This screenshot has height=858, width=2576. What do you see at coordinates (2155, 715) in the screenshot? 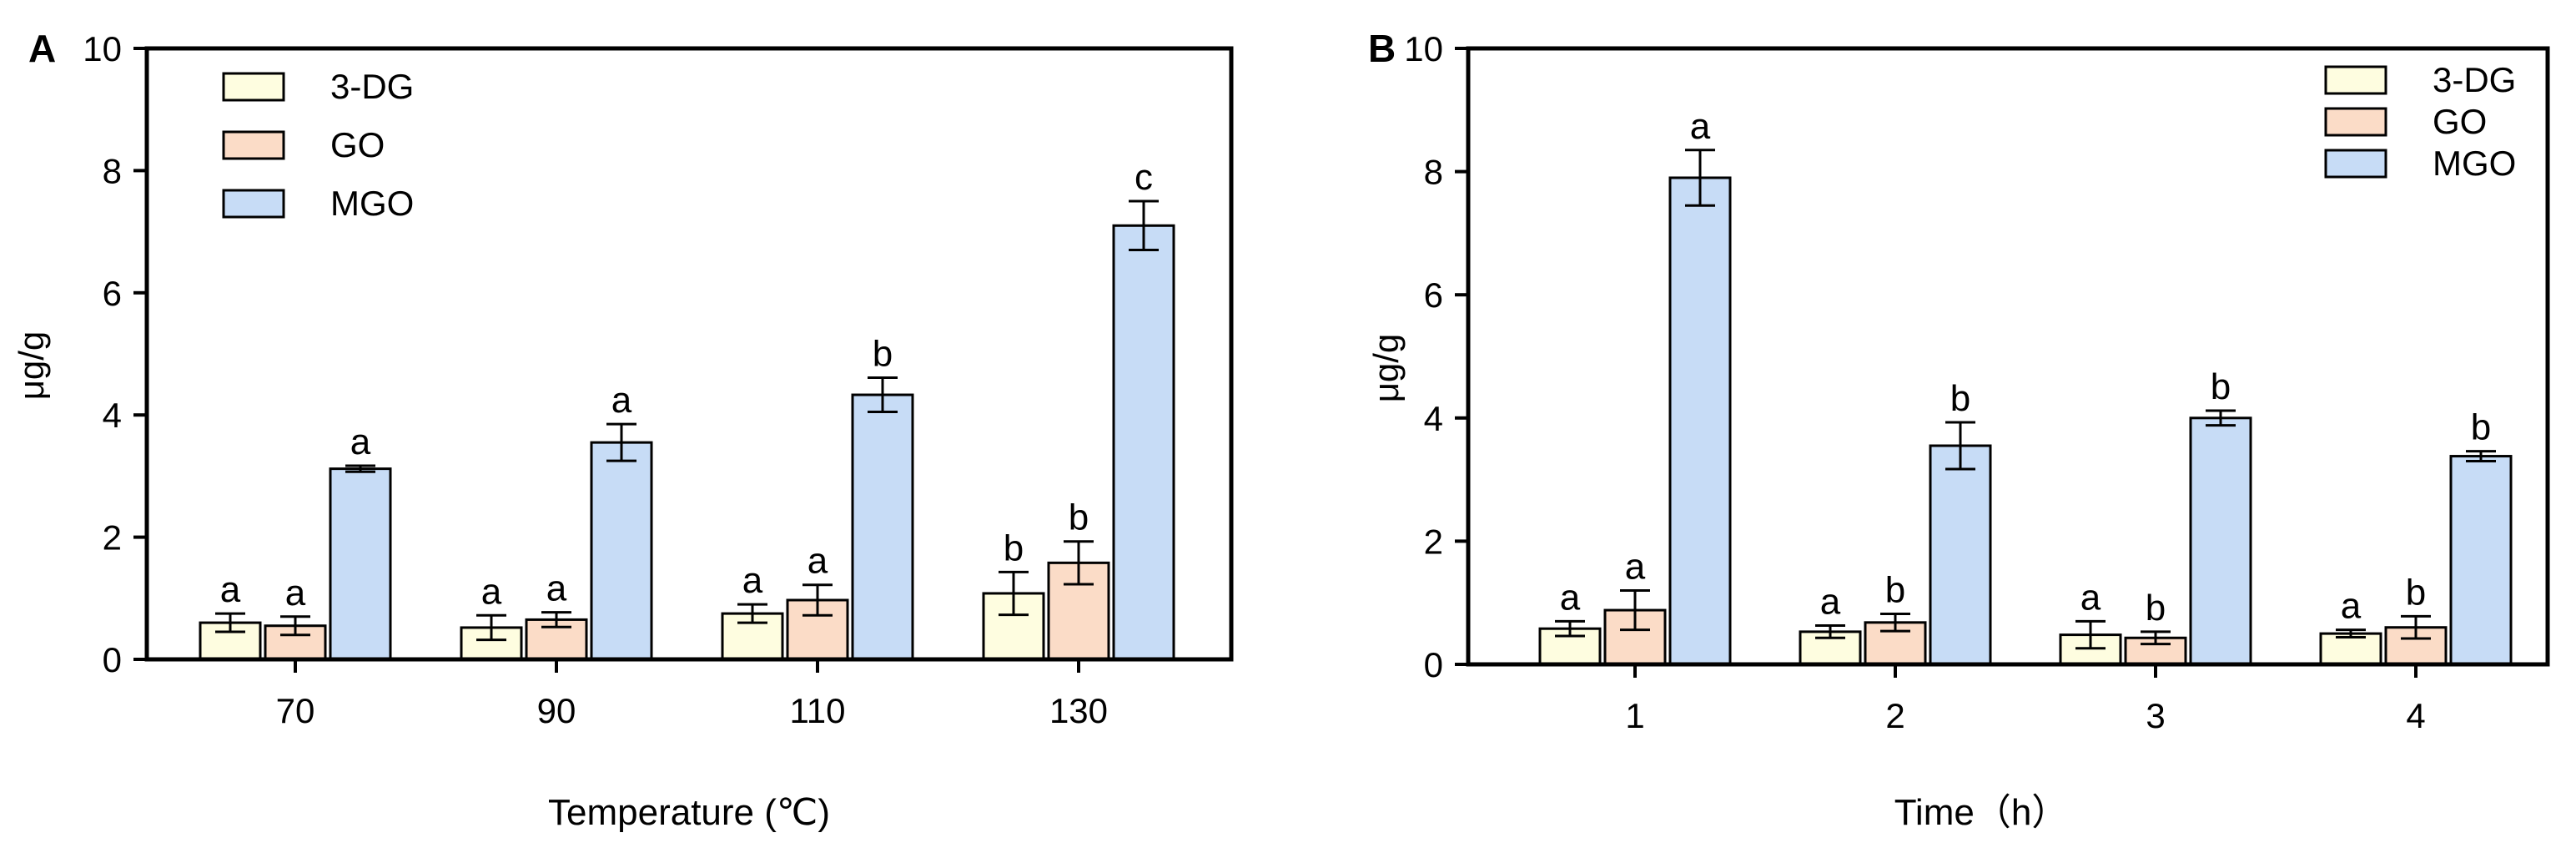
I see `x-tick-label: 3` at bounding box center [2155, 715].